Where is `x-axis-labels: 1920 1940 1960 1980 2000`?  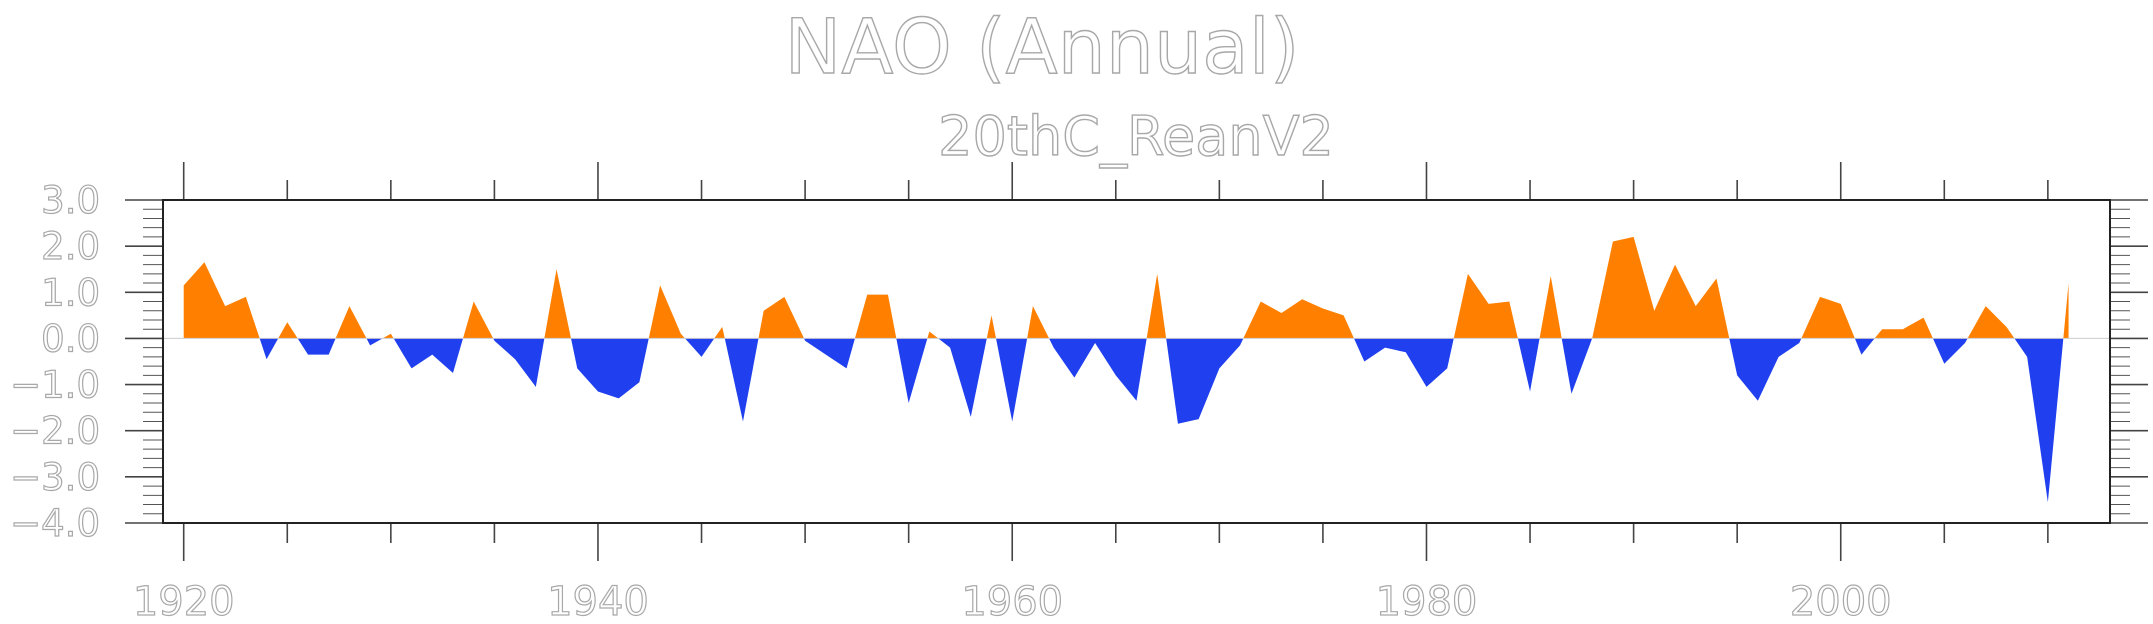
x-axis-labels: 1920 1940 1960 1980 2000 is located at coordinates (1012, 601).